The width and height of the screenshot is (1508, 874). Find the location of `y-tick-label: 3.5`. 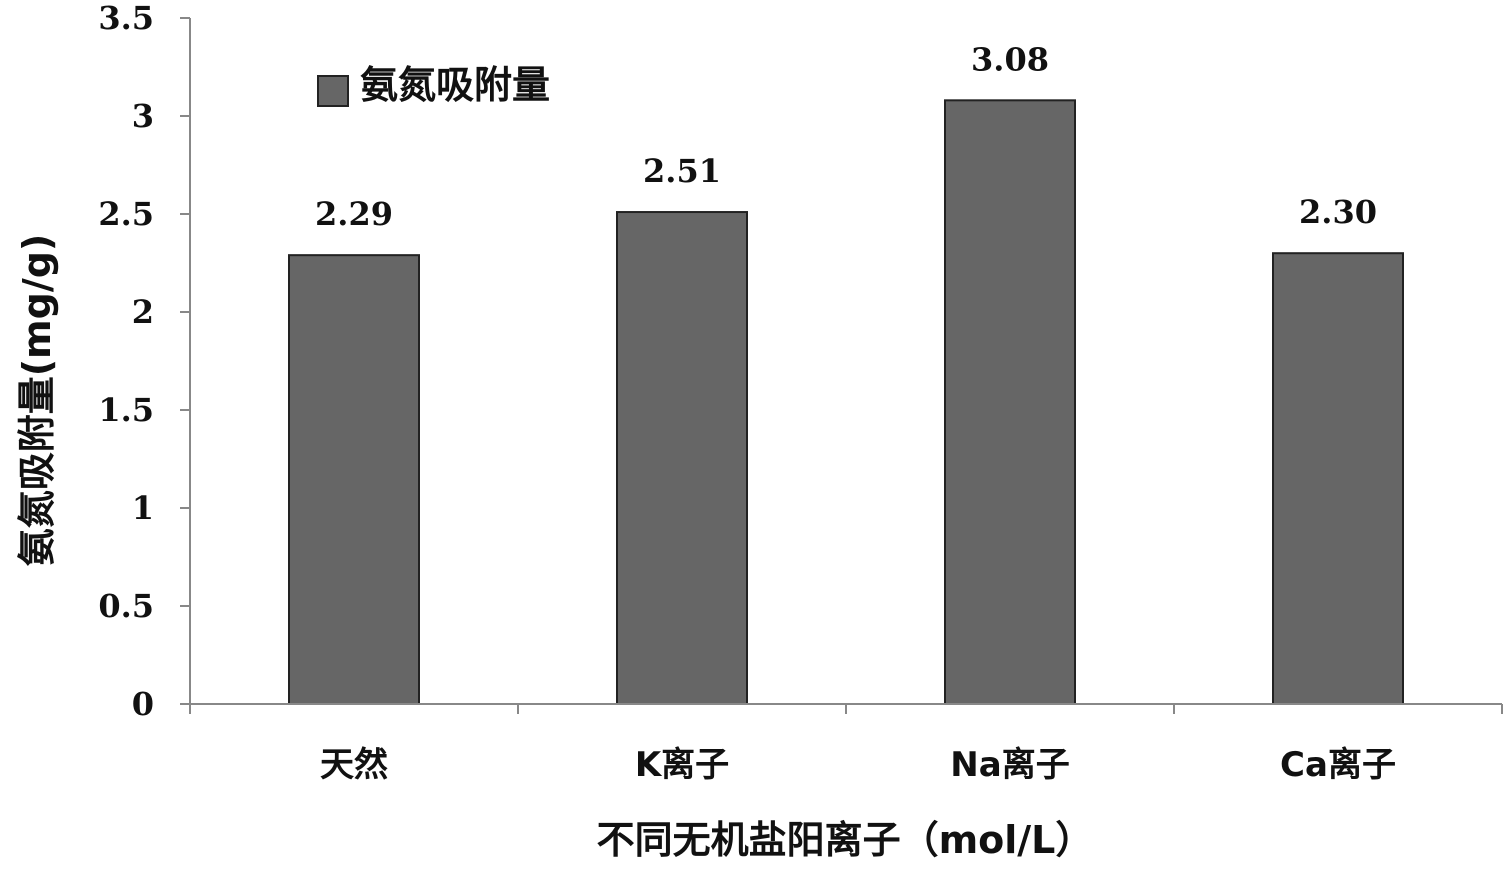

y-tick-label: 3.5 is located at coordinates (126, 18).